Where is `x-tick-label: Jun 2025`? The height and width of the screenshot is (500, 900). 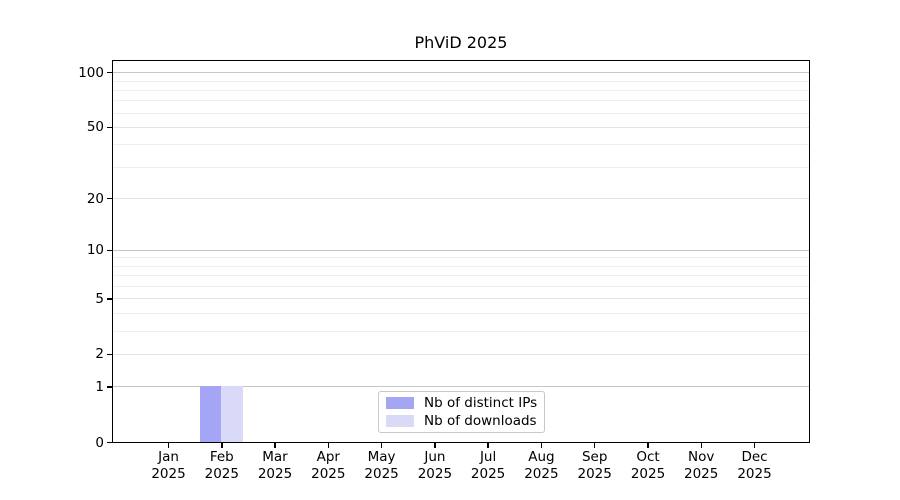 x-tick-label: Jun 2025 is located at coordinates (435, 466).